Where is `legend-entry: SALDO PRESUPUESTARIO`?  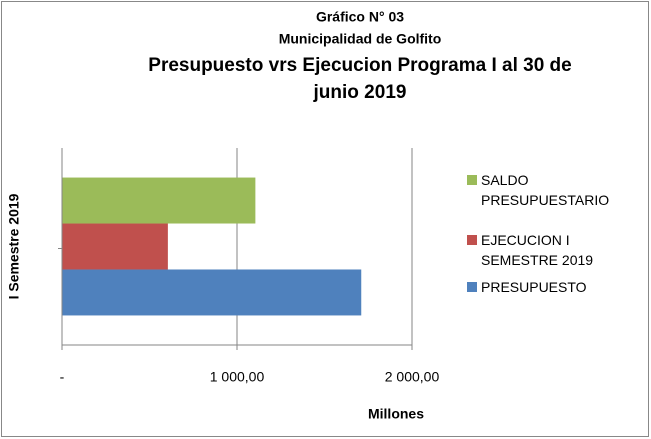
legend-entry: SALDO PRESUPUESTARIO is located at coordinates (545, 190).